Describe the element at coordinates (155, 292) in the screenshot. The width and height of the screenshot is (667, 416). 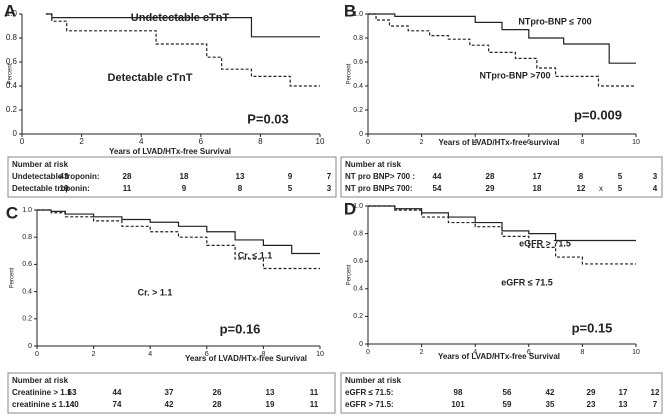
I see `curve-label: Cr. > 1.1` at that location.